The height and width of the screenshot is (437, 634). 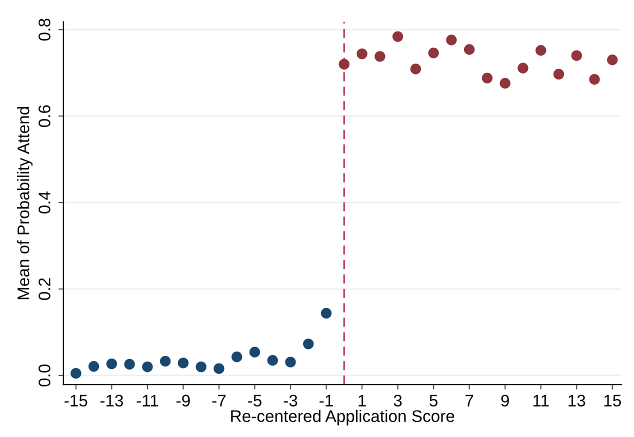 What do you see at coordinates (44, 202) in the screenshot?
I see `y-tick-label: 0.4` at bounding box center [44, 202].